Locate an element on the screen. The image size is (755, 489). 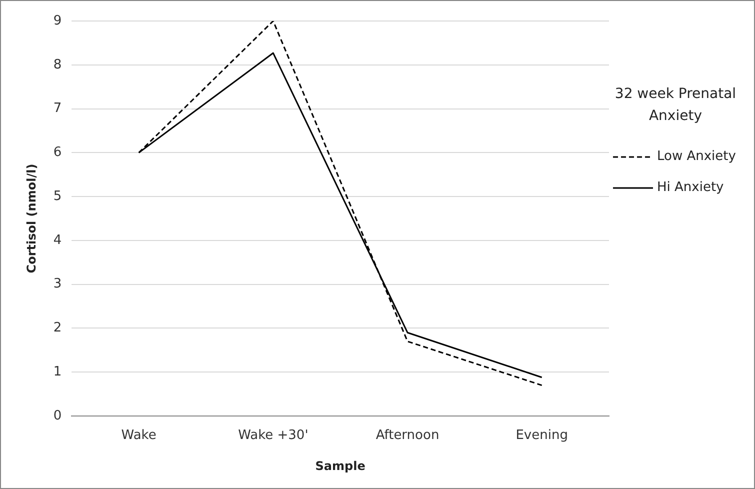
y-tick-label: 0 is located at coordinates (57, 416).